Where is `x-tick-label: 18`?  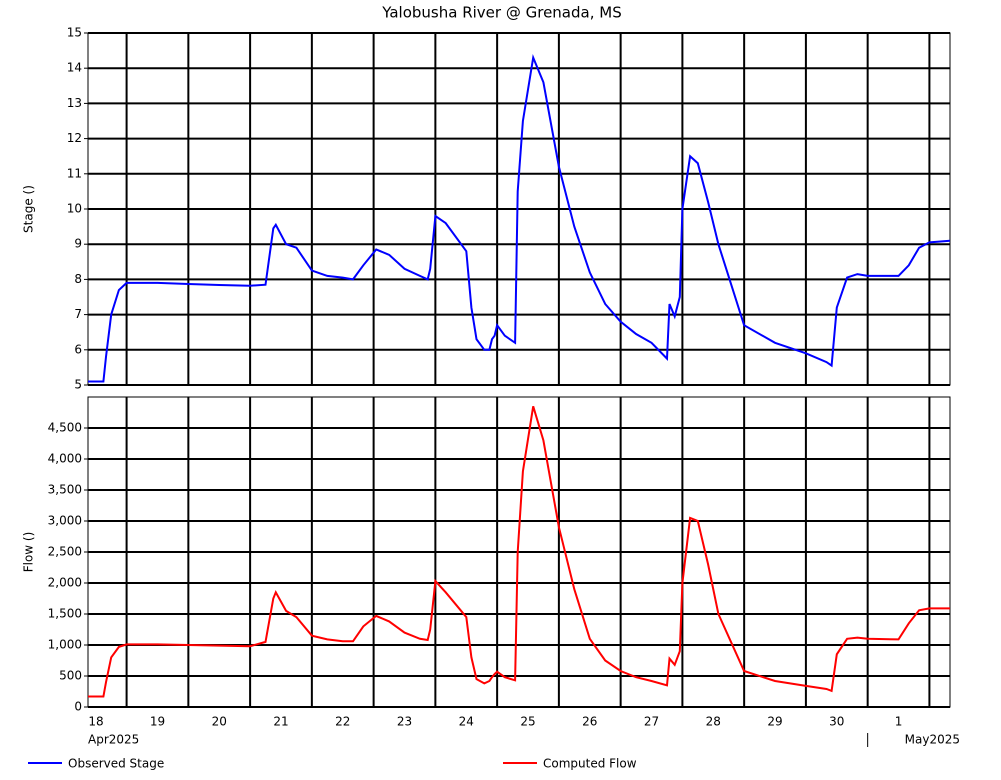 x-tick-label: 18 is located at coordinates (95, 722).